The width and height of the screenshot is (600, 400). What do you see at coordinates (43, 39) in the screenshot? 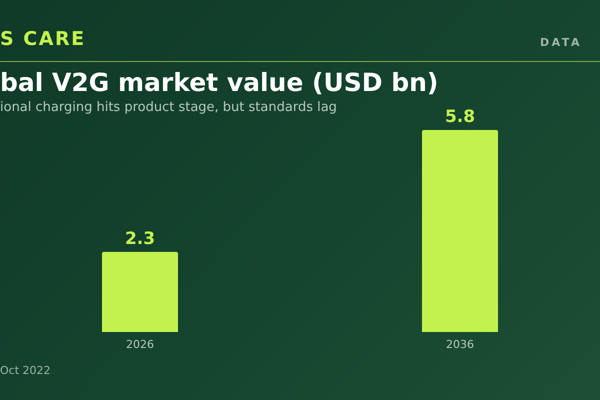
I see `text: S CARE` at bounding box center [43, 39].